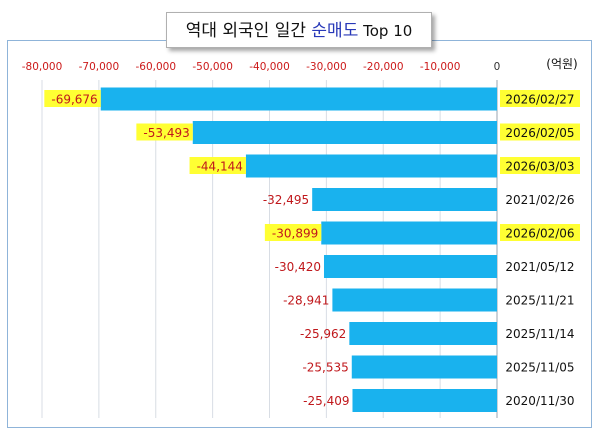 This screenshot has width=600, height=434. I want to click on category-label: 2026/02/27, so click(539, 100).